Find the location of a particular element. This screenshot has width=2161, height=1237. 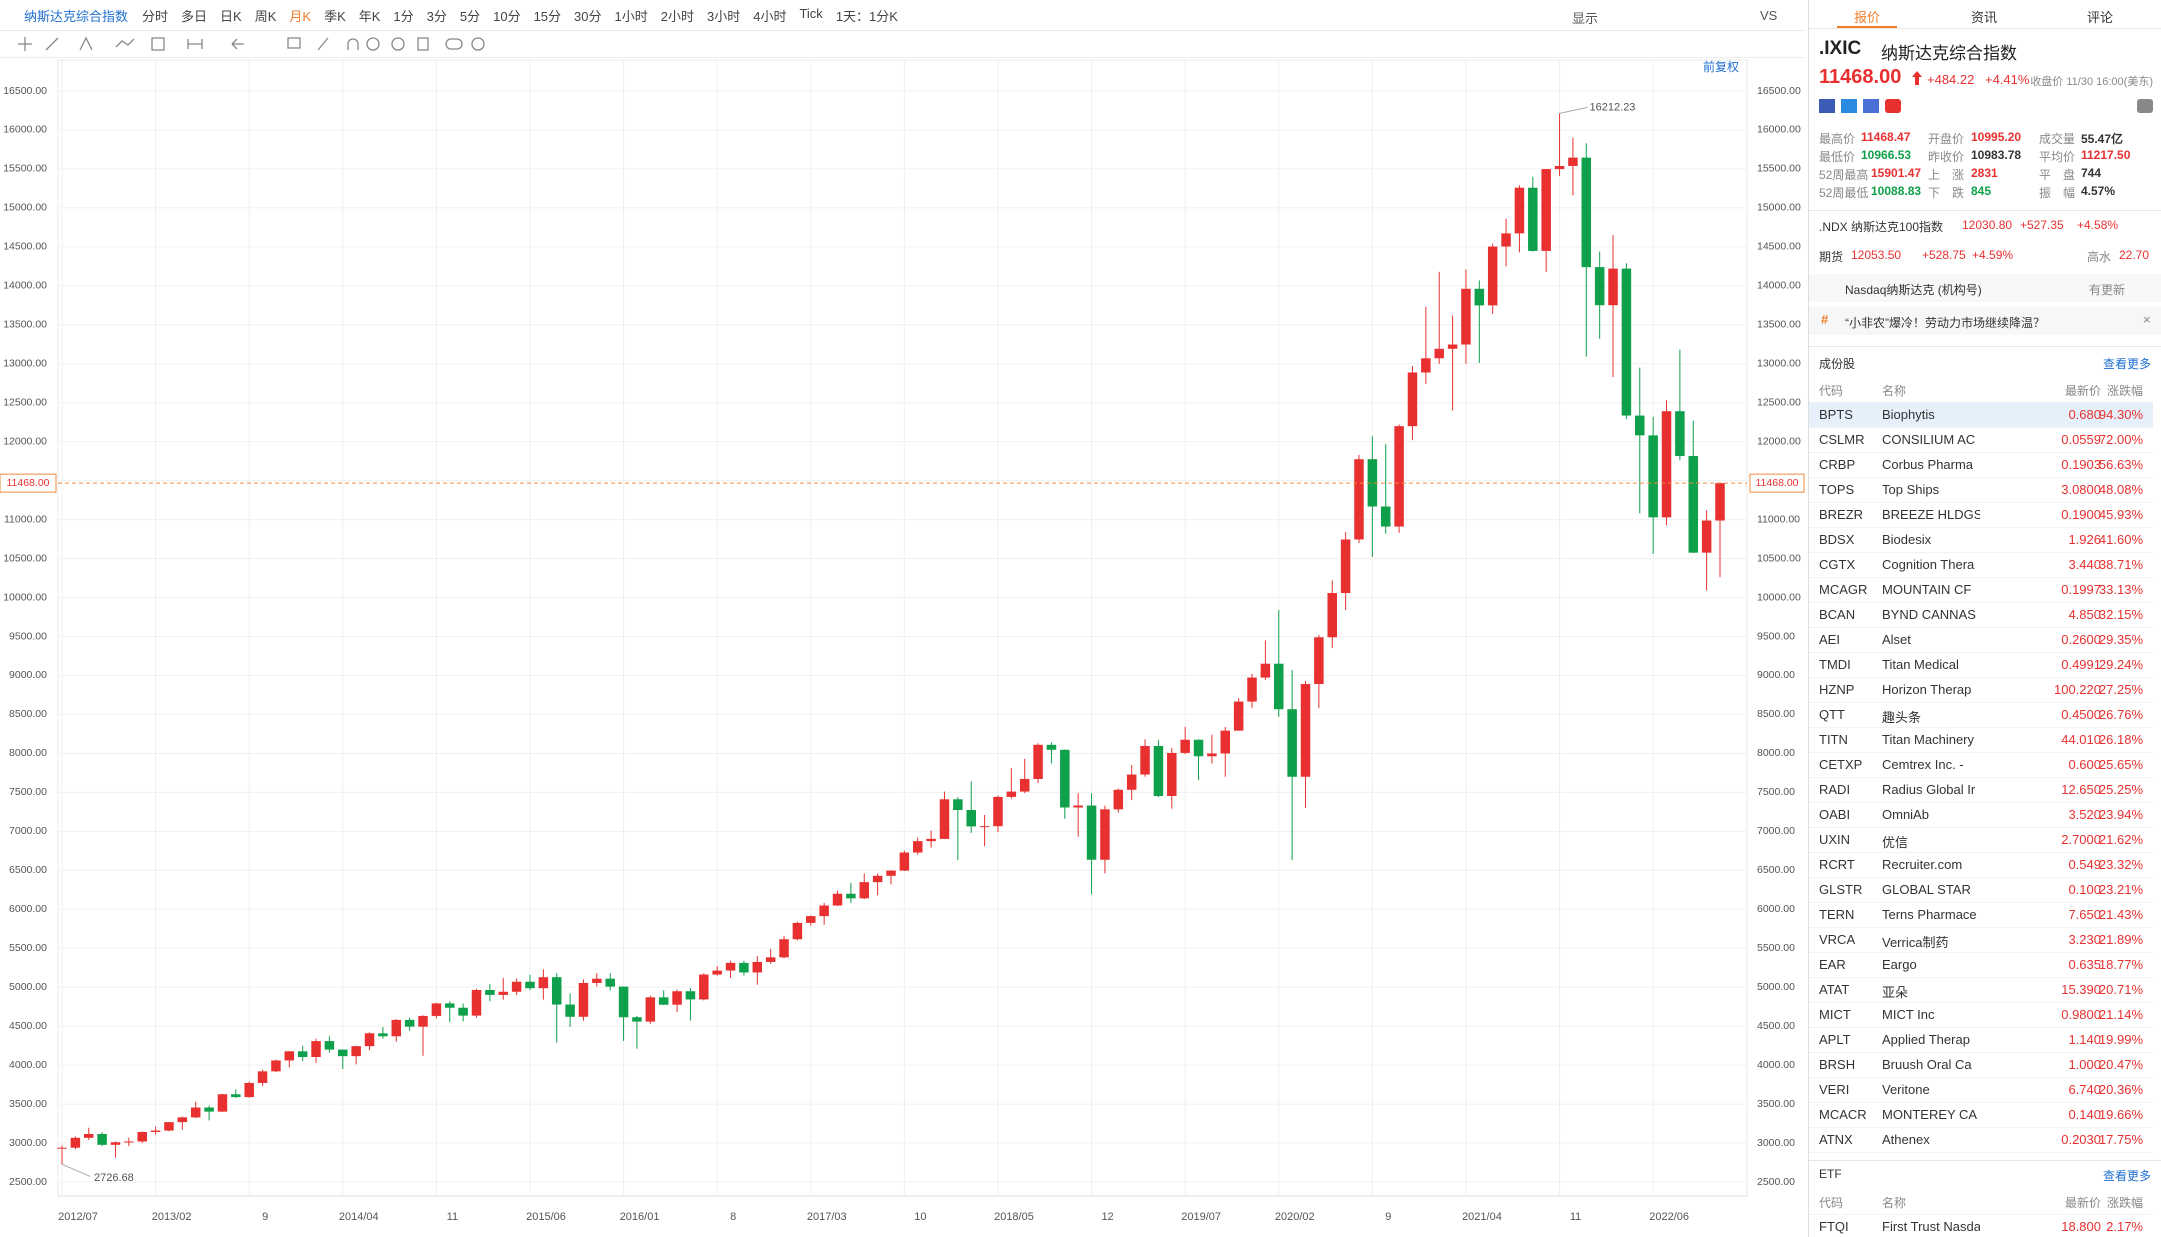

stock-row: CETXP Cemtrex Inc. - 0.600 25.65% is located at coordinates (1981, 765).